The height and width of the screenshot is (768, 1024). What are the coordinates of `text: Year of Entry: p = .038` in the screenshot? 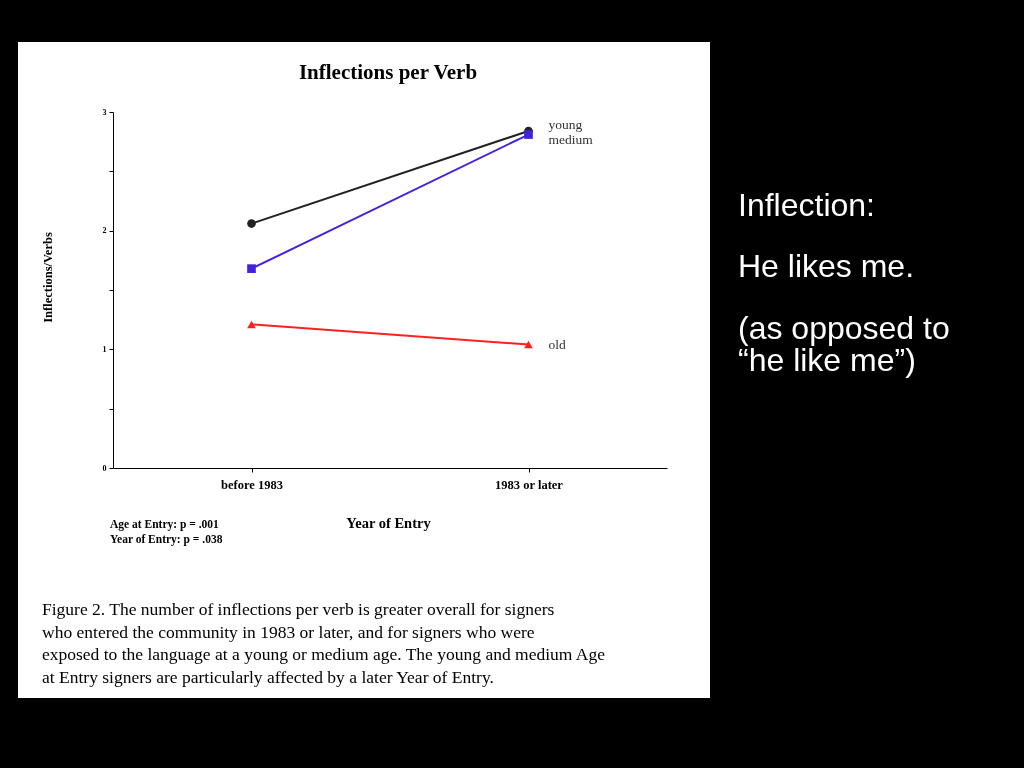 It's located at (166, 539).